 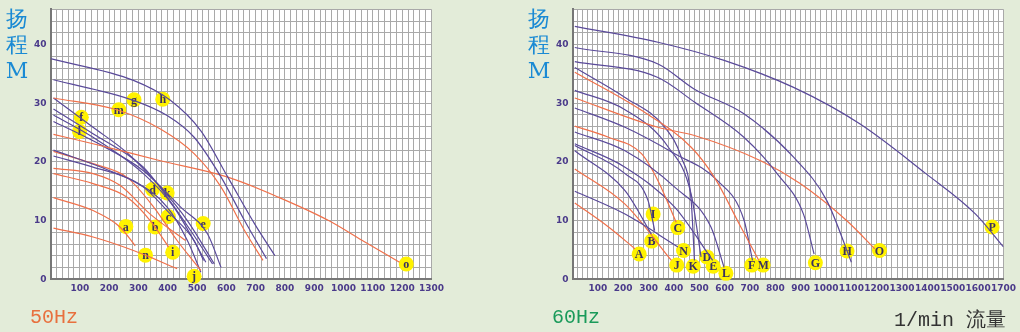 What do you see at coordinates (927, 287) in the screenshot?
I see `x-tick-label: 1400` at bounding box center [927, 287].